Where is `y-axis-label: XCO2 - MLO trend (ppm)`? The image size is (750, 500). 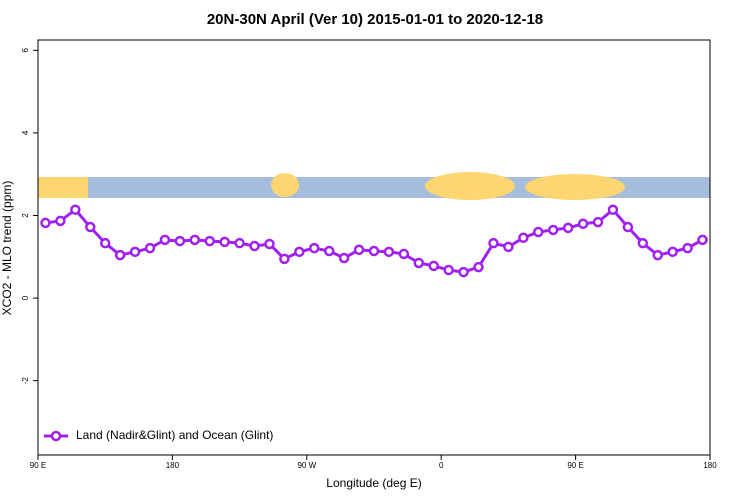 y-axis-label: XCO2 - MLO trend (ppm) is located at coordinates (7, 248).